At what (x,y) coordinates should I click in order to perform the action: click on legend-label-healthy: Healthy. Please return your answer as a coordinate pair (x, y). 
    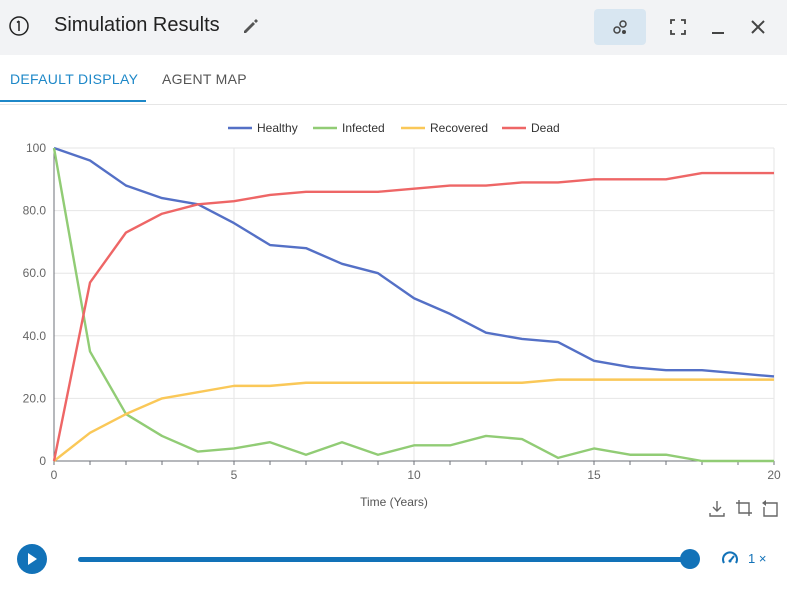
    Looking at the image, I should click on (277, 128).